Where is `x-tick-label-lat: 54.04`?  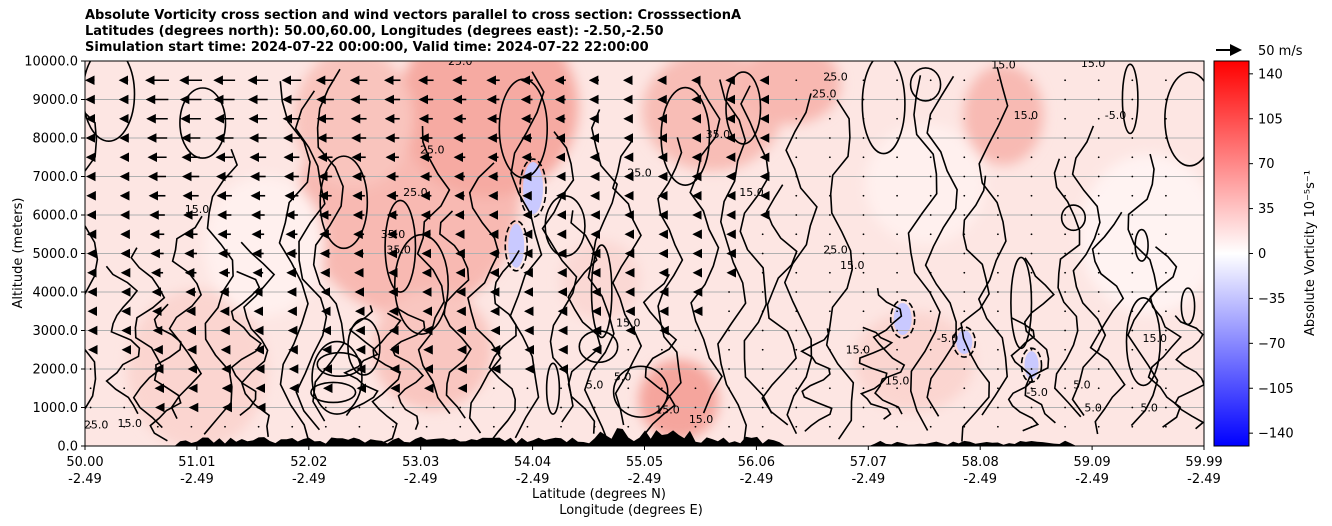 x-tick-label-lat: 54.04 is located at coordinates (532, 462).